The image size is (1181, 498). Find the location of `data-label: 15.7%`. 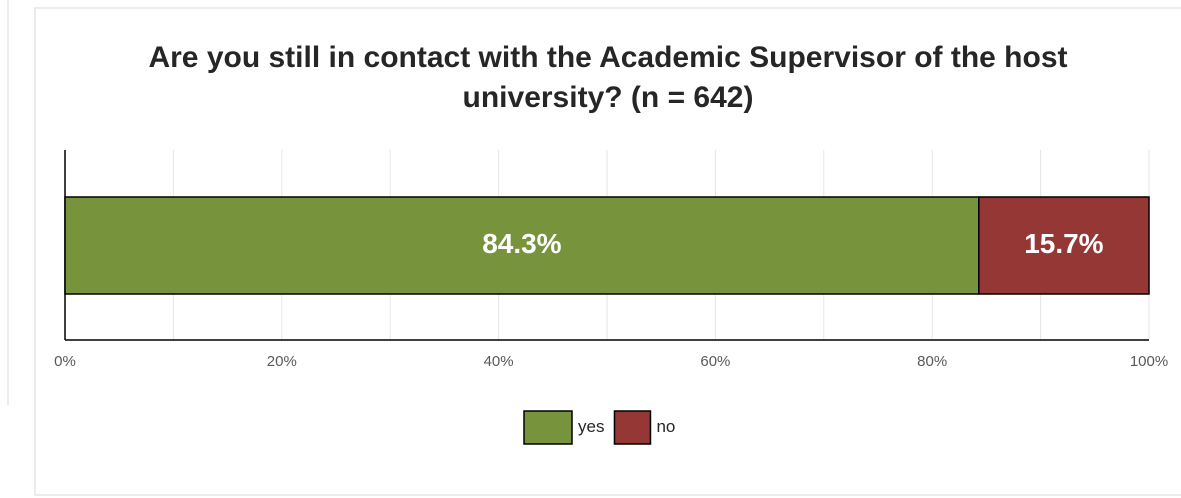

data-label: 15.7% is located at coordinates (1063, 243).